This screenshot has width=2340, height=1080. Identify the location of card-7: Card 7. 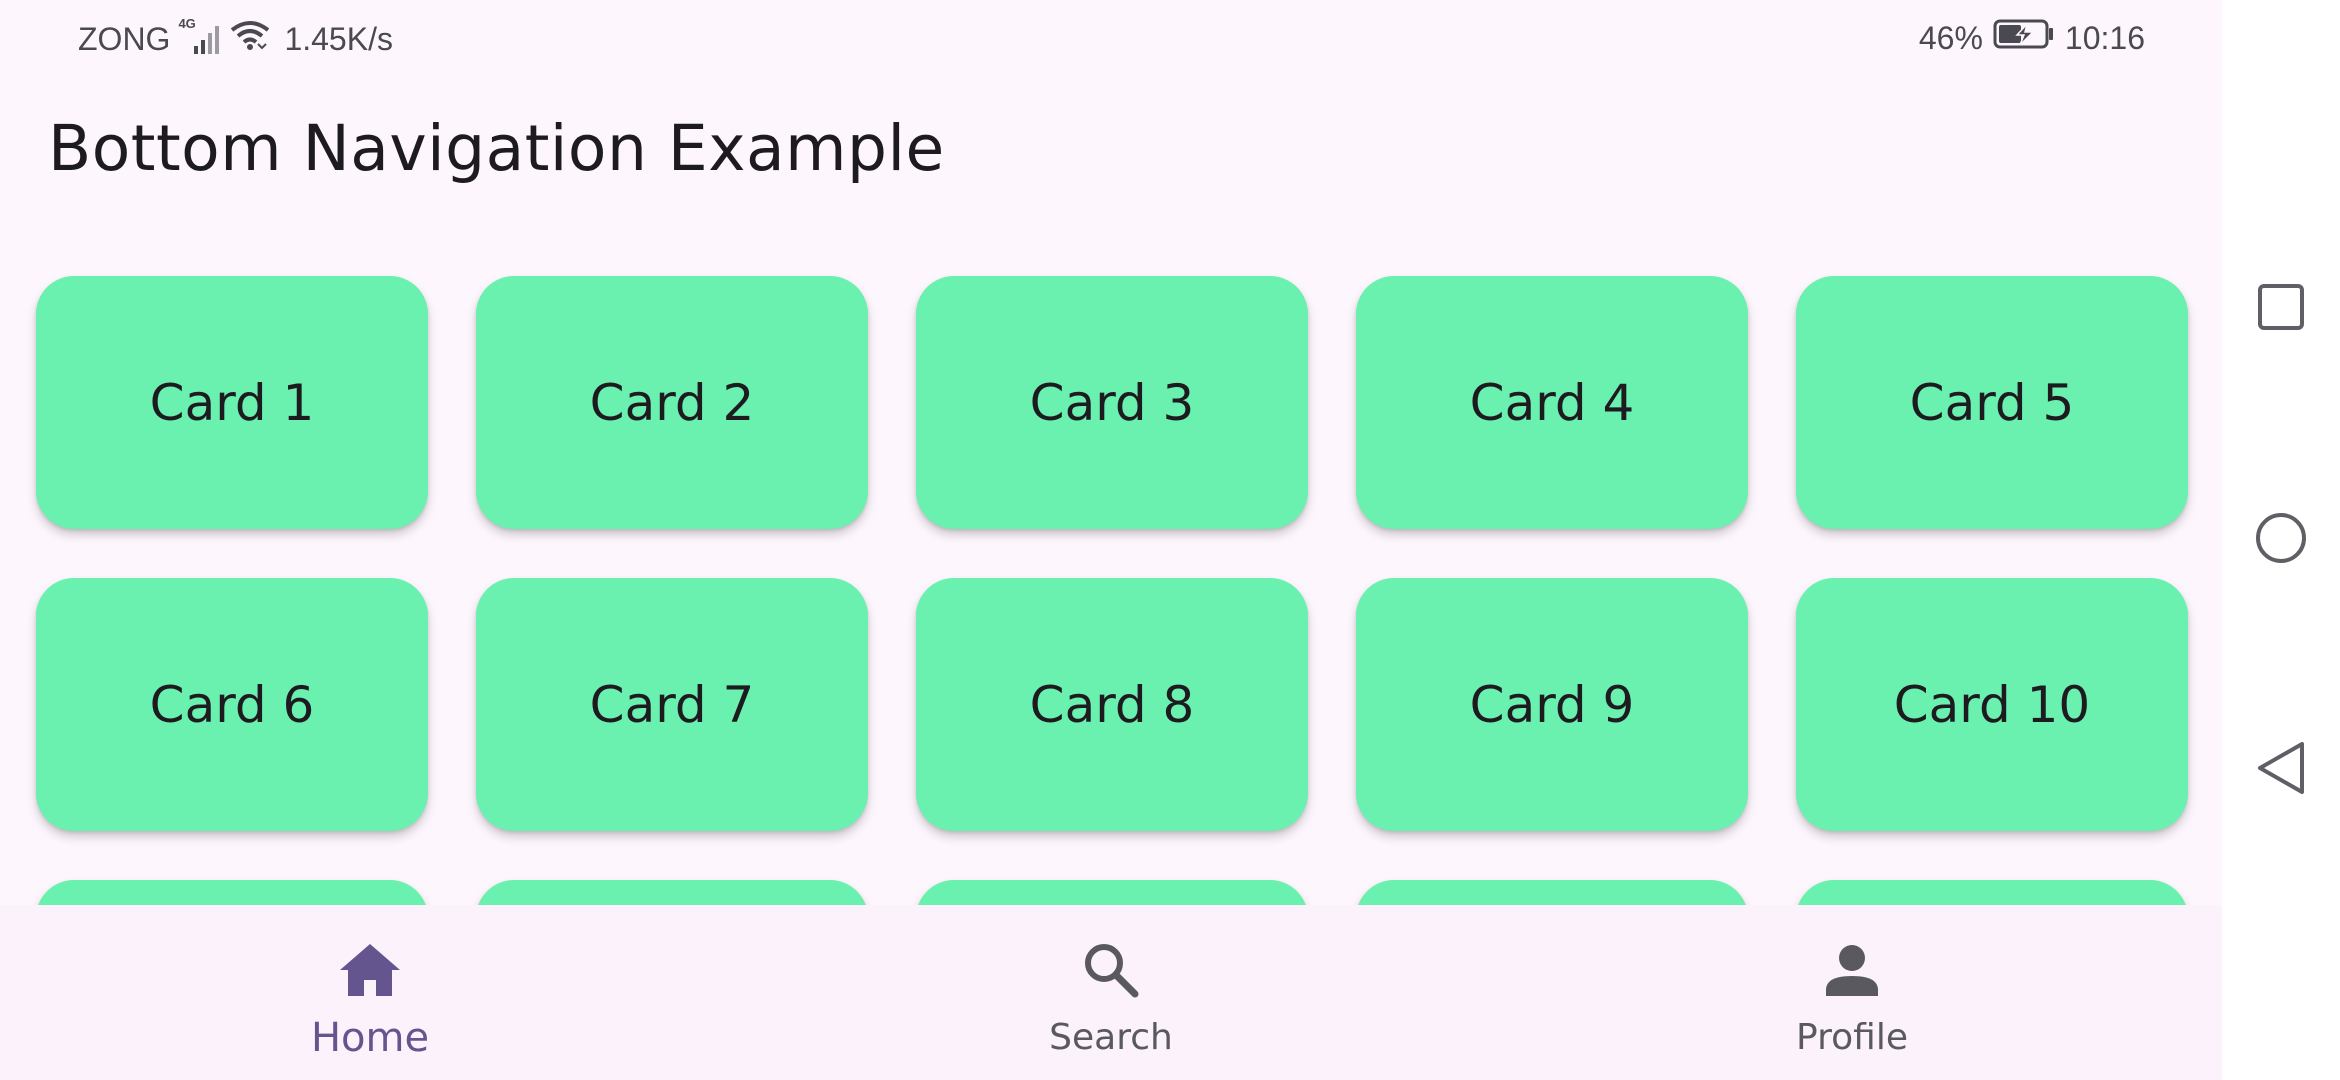
(672, 704).